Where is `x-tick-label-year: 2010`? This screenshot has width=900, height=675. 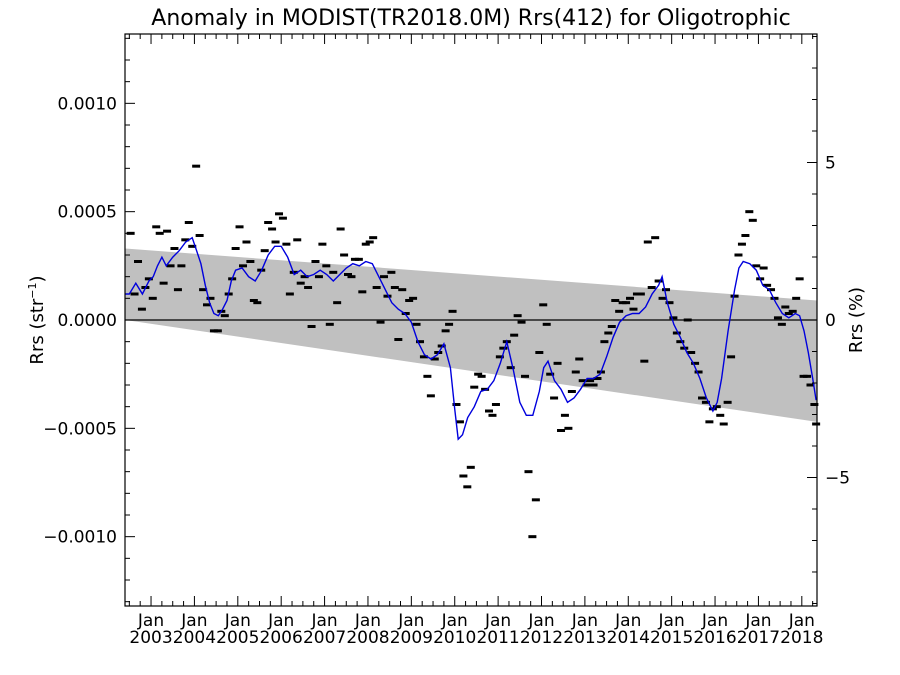 x-tick-label-year: 2010 is located at coordinates (454, 638).